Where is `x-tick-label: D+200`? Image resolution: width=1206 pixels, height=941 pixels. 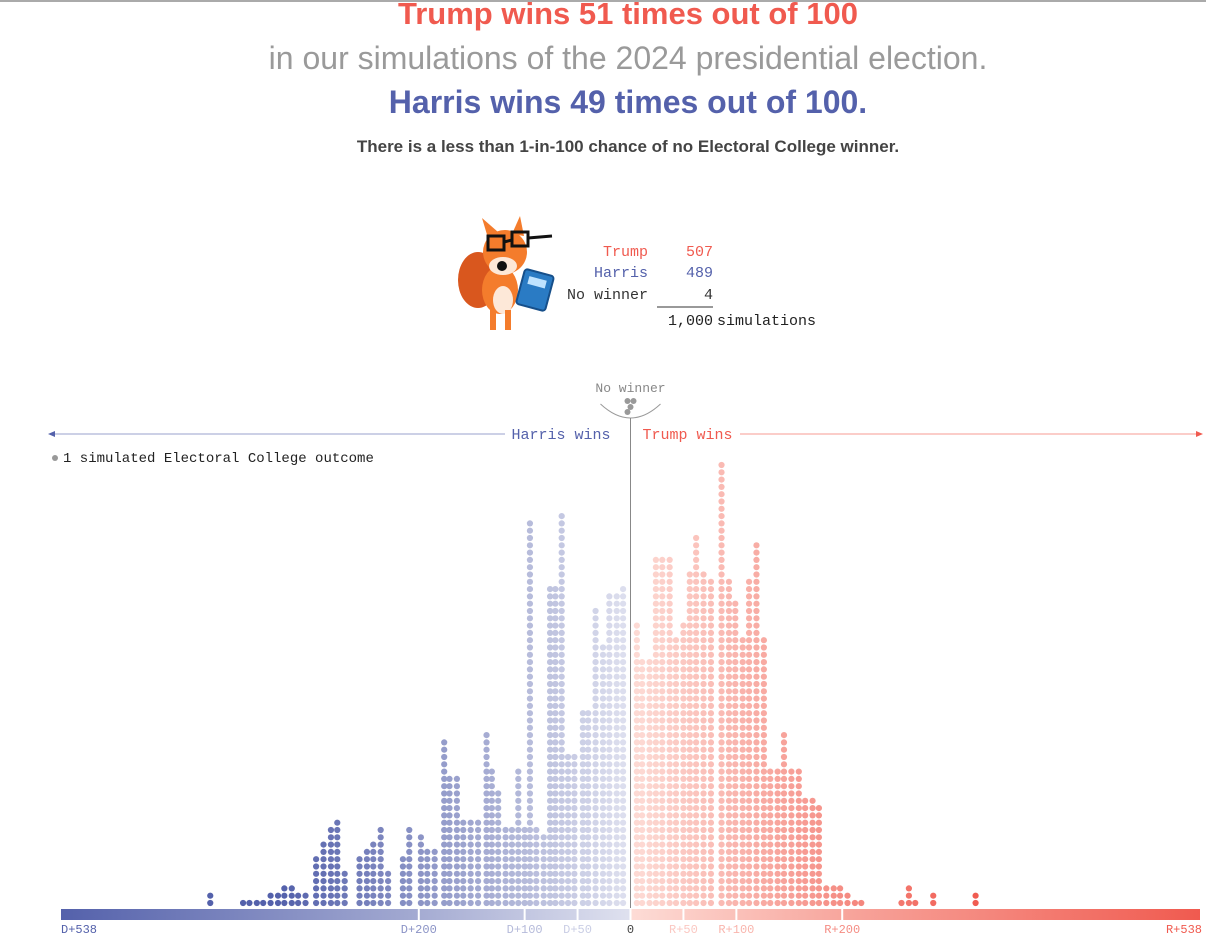
x-tick-label: D+200 is located at coordinates (419, 930).